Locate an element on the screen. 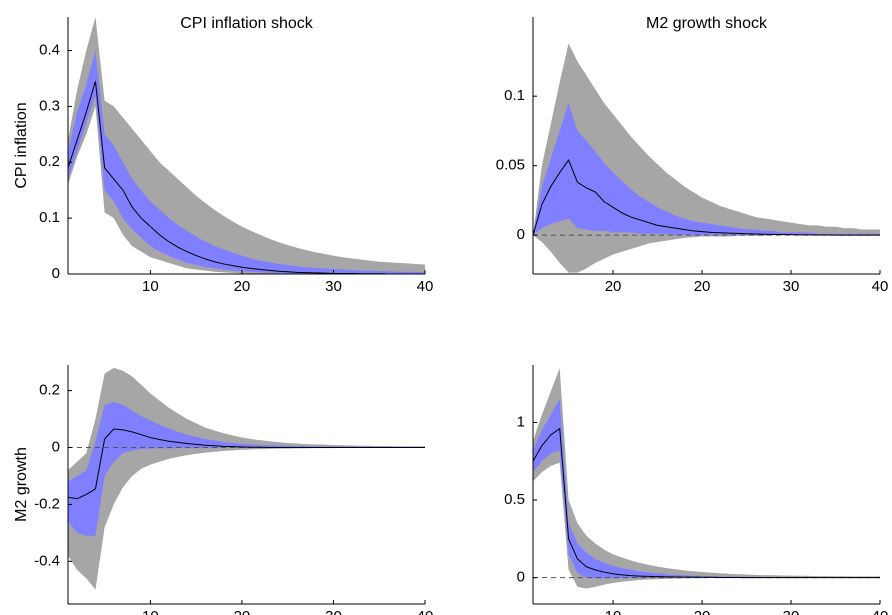  y-tick-label: 1 is located at coordinates (521, 421).